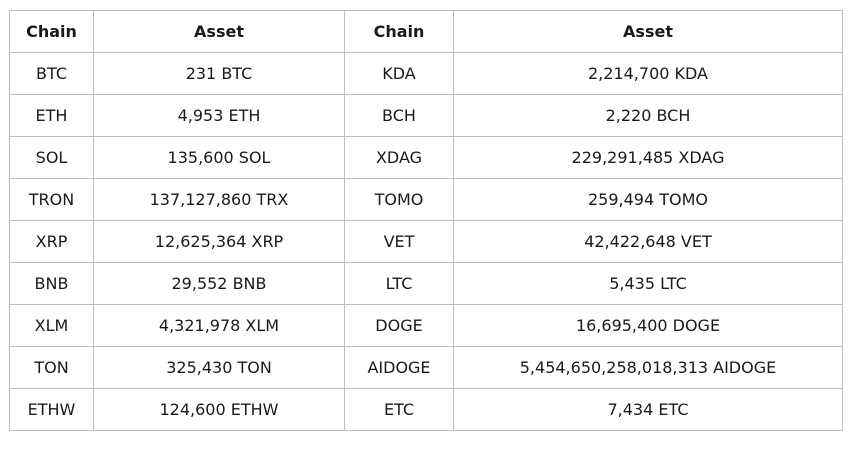  I want to click on asset-cell: 29,552 BNB, so click(219, 283).